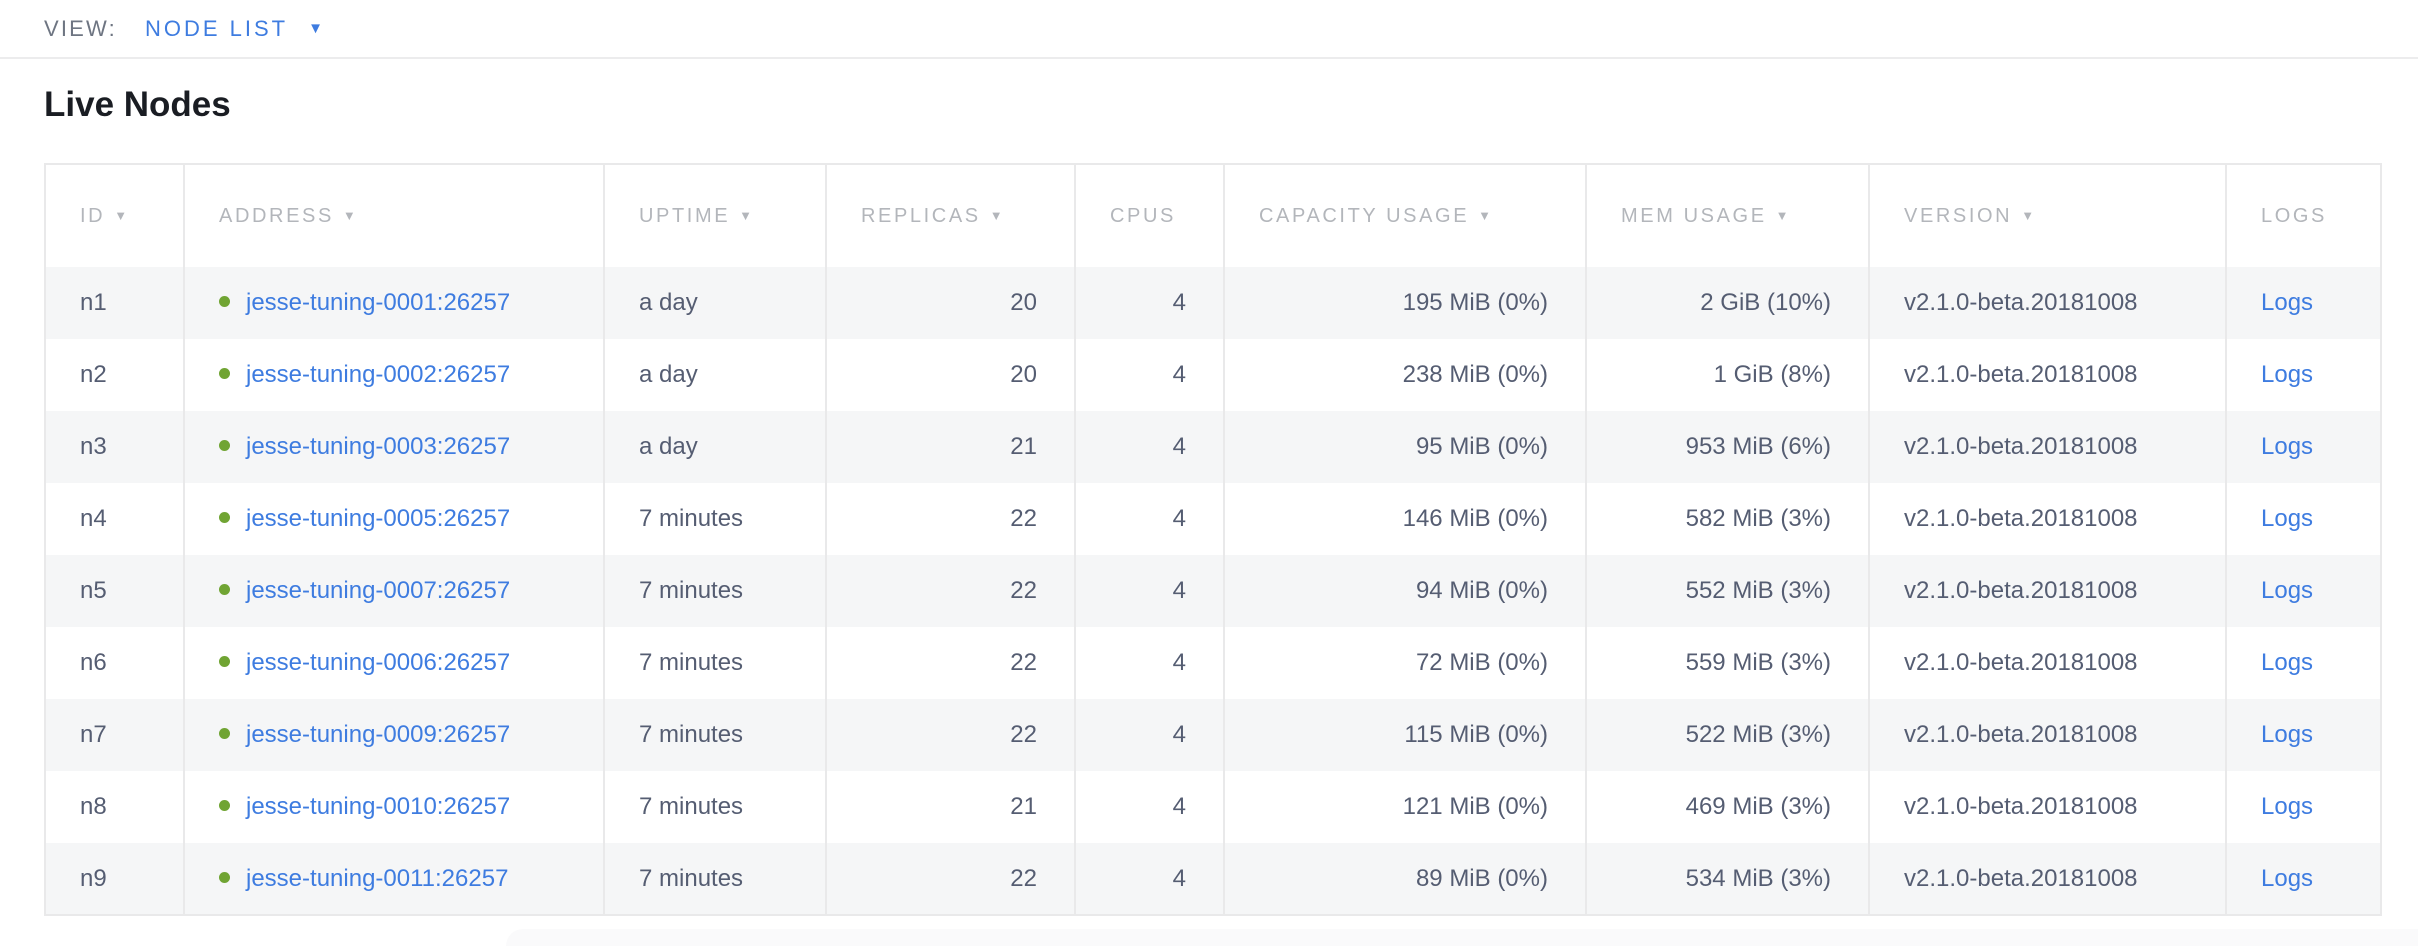 Image resolution: width=2418 pixels, height=946 pixels. I want to click on column-header-mem: MEM USAGE ▼, so click(1728, 215).